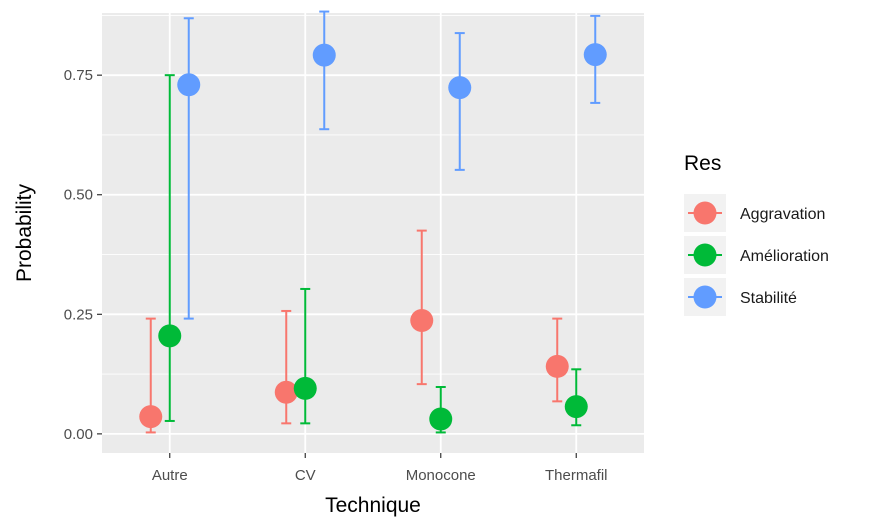 This screenshot has height=517, width=870. What do you see at coordinates (78, 314) in the screenshot?
I see `y-tick-label: 0.25` at bounding box center [78, 314].